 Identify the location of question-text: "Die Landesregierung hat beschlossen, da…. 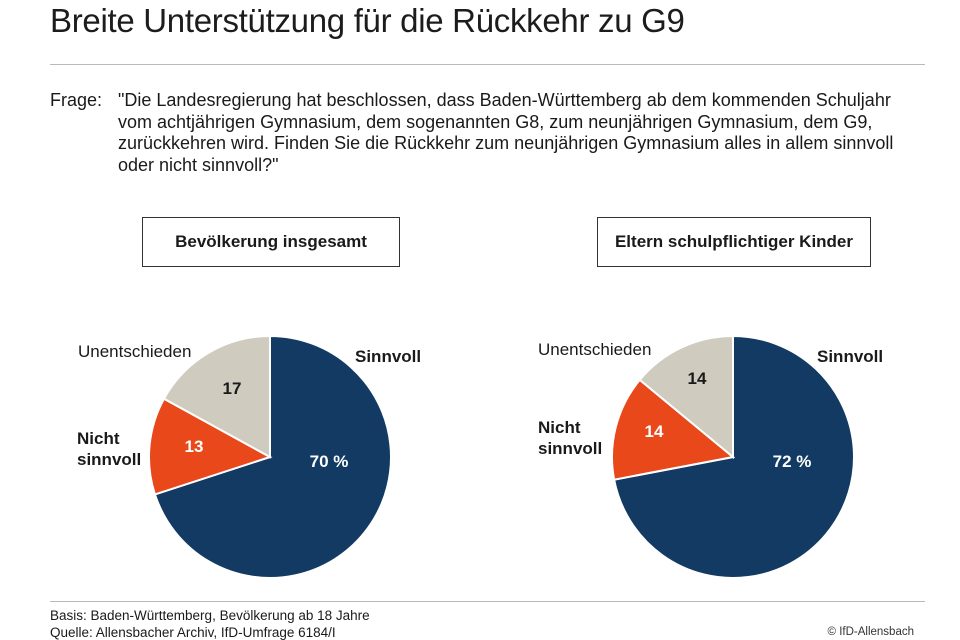
(506, 132).